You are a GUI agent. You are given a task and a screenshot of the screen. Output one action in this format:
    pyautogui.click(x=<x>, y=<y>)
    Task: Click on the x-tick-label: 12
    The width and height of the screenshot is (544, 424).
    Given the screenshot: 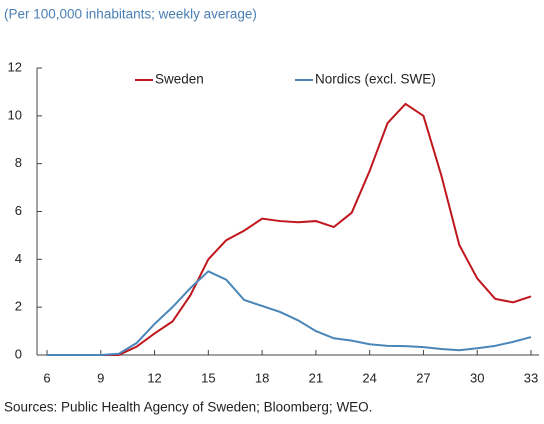 What is the action you would take?
    pyautogui.click(x=154, y=377)
    